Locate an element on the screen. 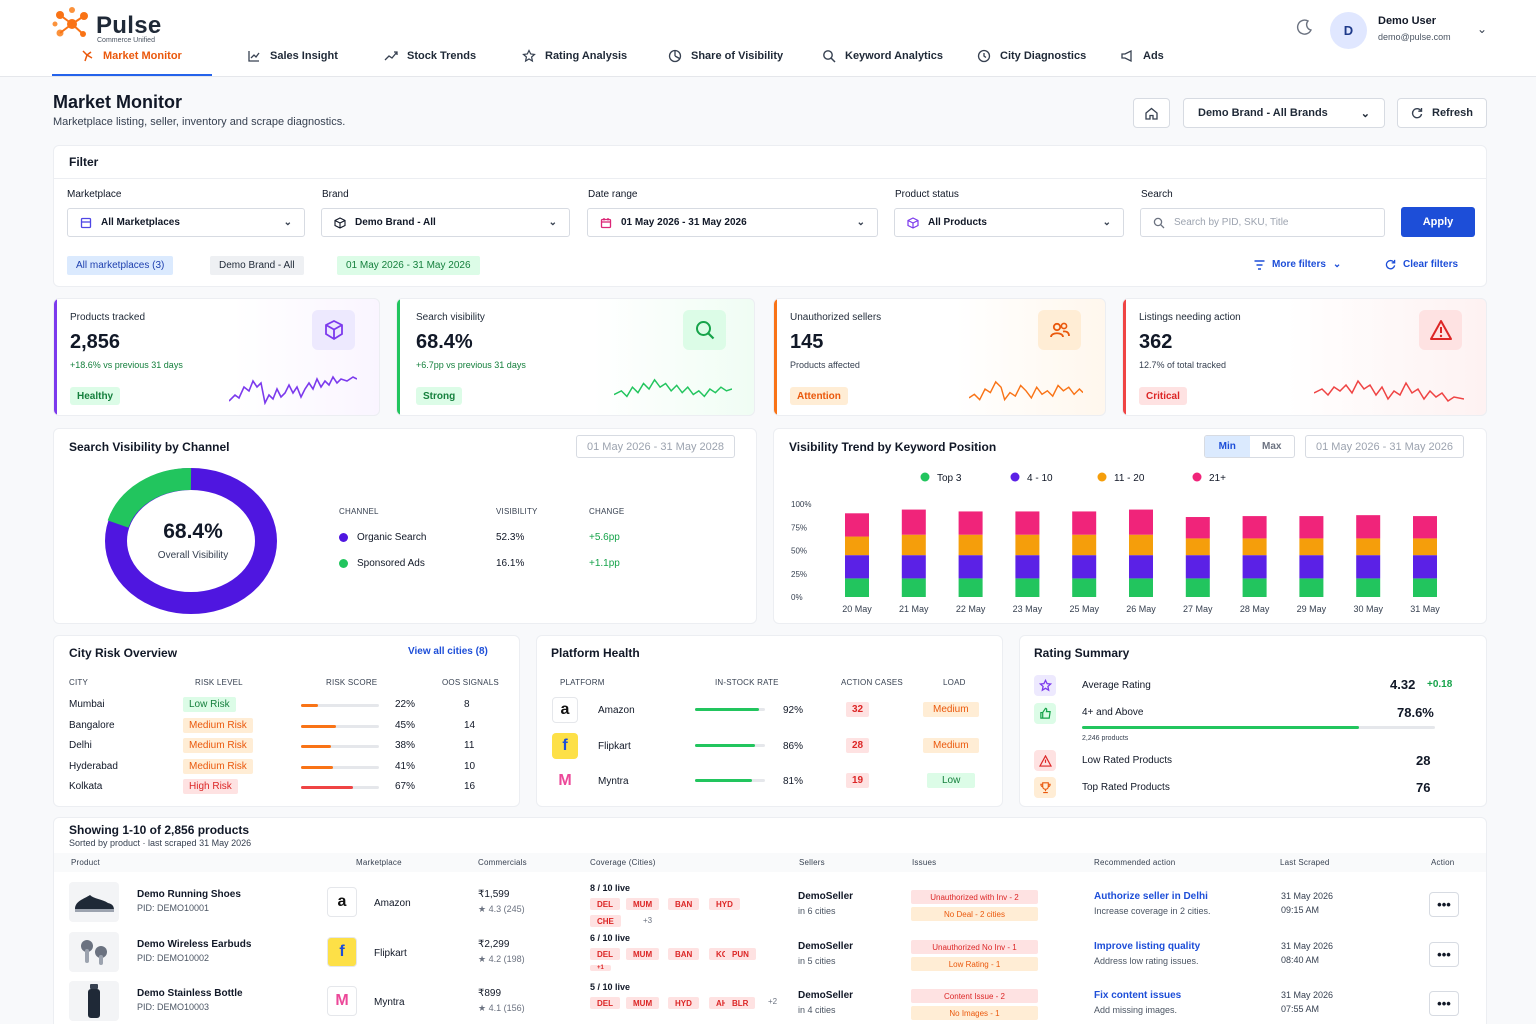 Image resolution: width=1536 pixels, height=1024 pixels. toggle-max: Max is located at coordinates (1272, 446).